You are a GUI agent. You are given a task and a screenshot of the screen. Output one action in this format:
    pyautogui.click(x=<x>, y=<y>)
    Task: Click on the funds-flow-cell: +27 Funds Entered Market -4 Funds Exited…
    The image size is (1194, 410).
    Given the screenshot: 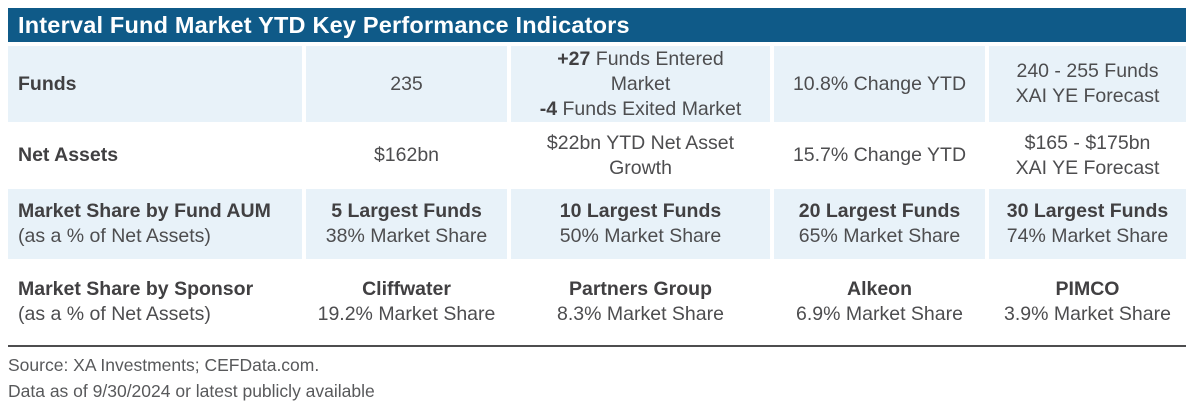 What is the action you would take?
    pyautogui.click(x=640, y=84)
    